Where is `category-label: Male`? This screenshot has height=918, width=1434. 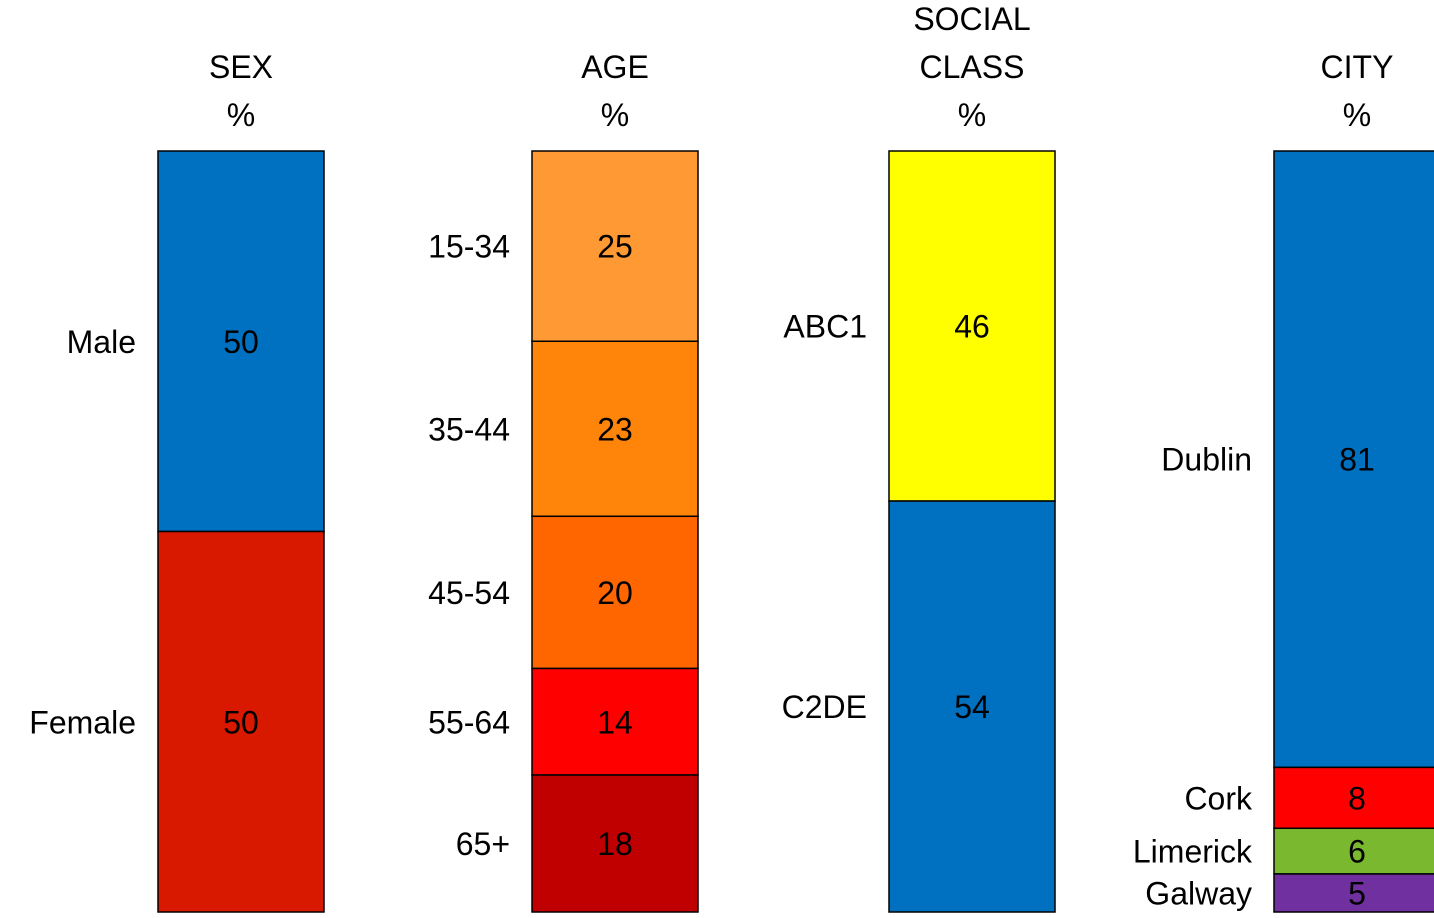 category-label: Male is located at coordinates (101, 342).